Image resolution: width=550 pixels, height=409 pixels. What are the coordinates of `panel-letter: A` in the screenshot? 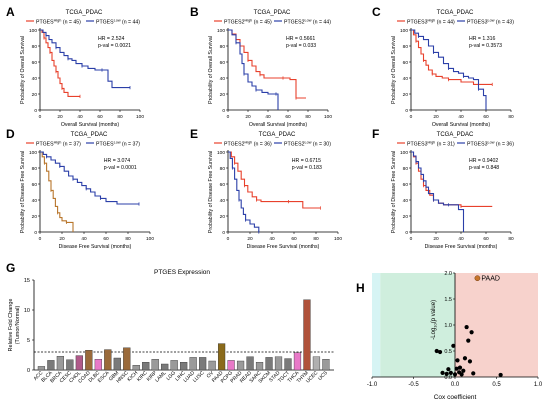 It's located at (10, 12).